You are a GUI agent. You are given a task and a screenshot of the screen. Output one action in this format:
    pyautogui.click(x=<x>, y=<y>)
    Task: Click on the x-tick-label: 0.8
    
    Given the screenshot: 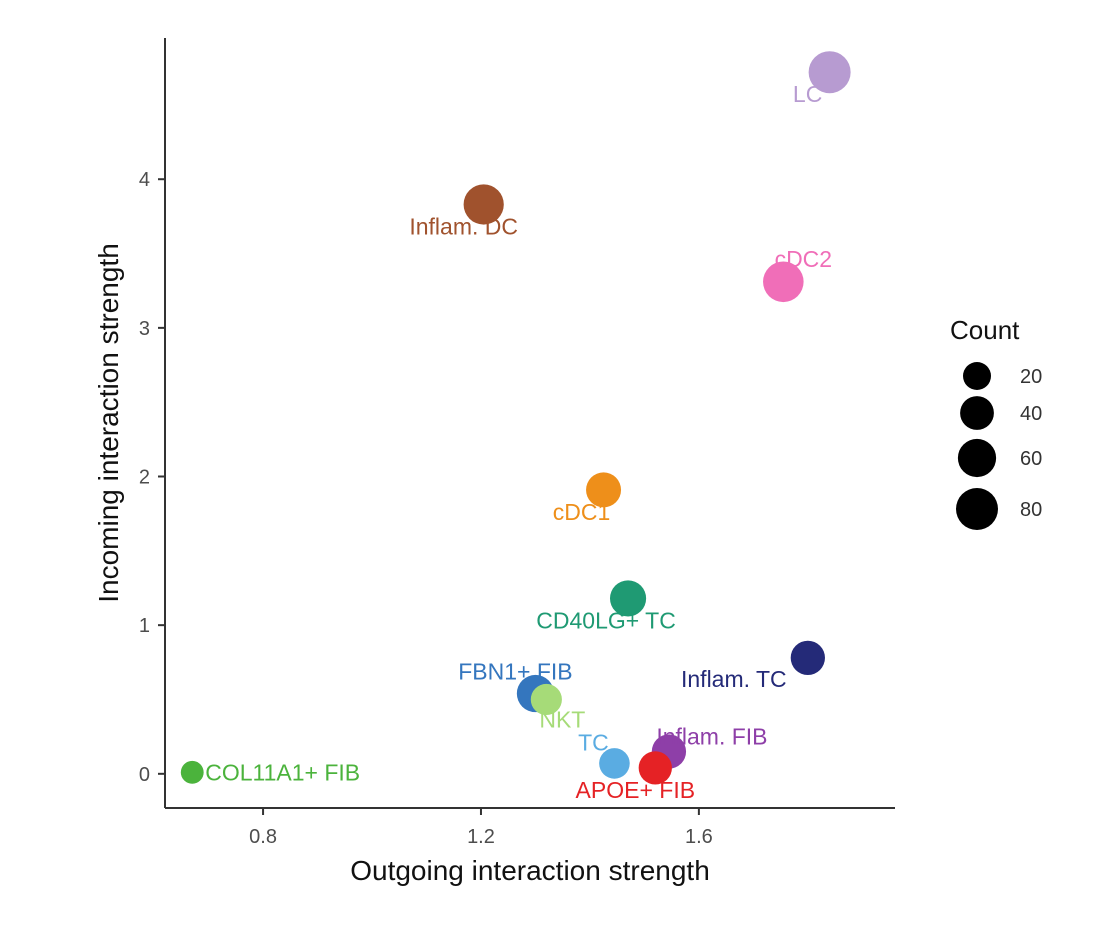 What is the action you would take?
    pyautogui.click(x=263, y=837)
    